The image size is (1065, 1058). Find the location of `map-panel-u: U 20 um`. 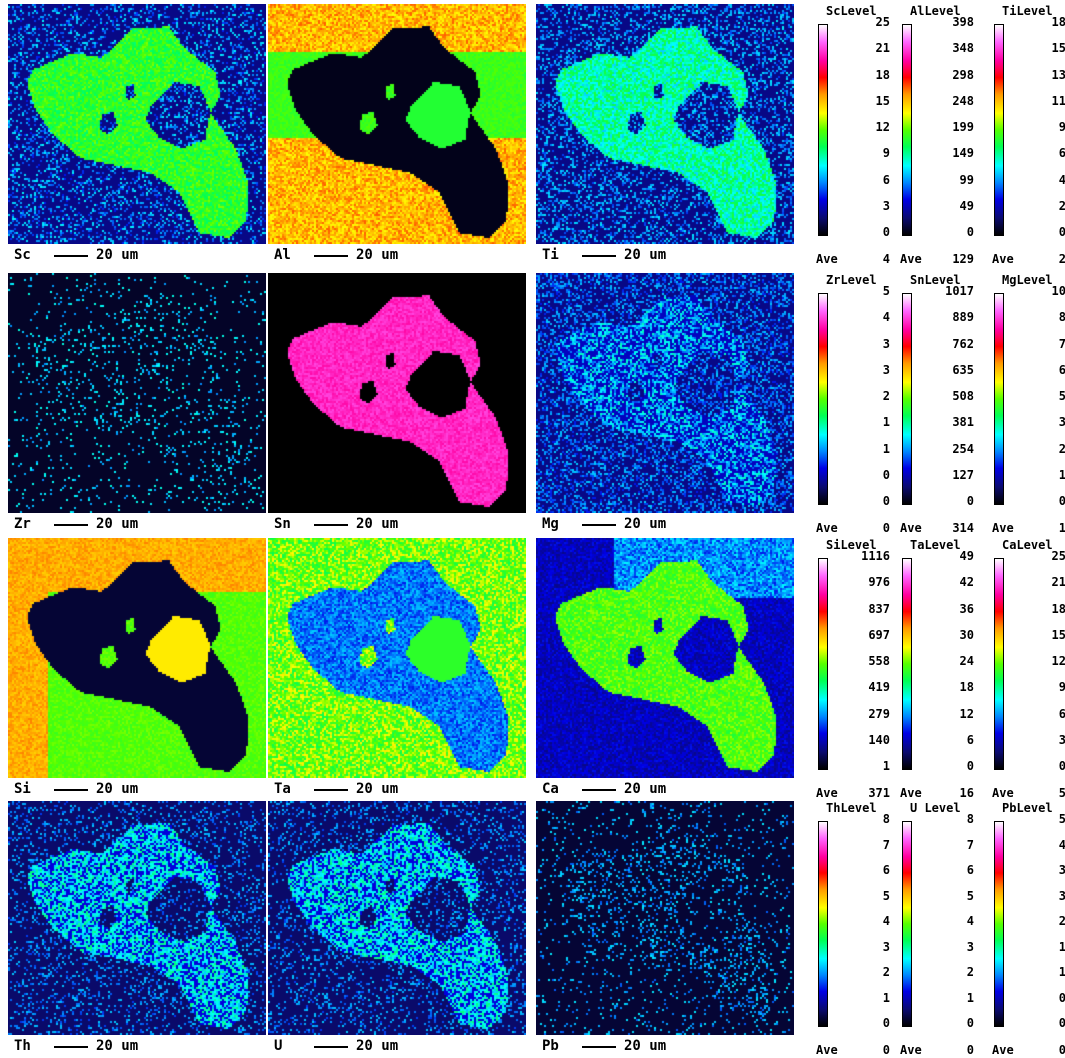

map-panel-u: U 20 um is located at coordinates (397, 929).